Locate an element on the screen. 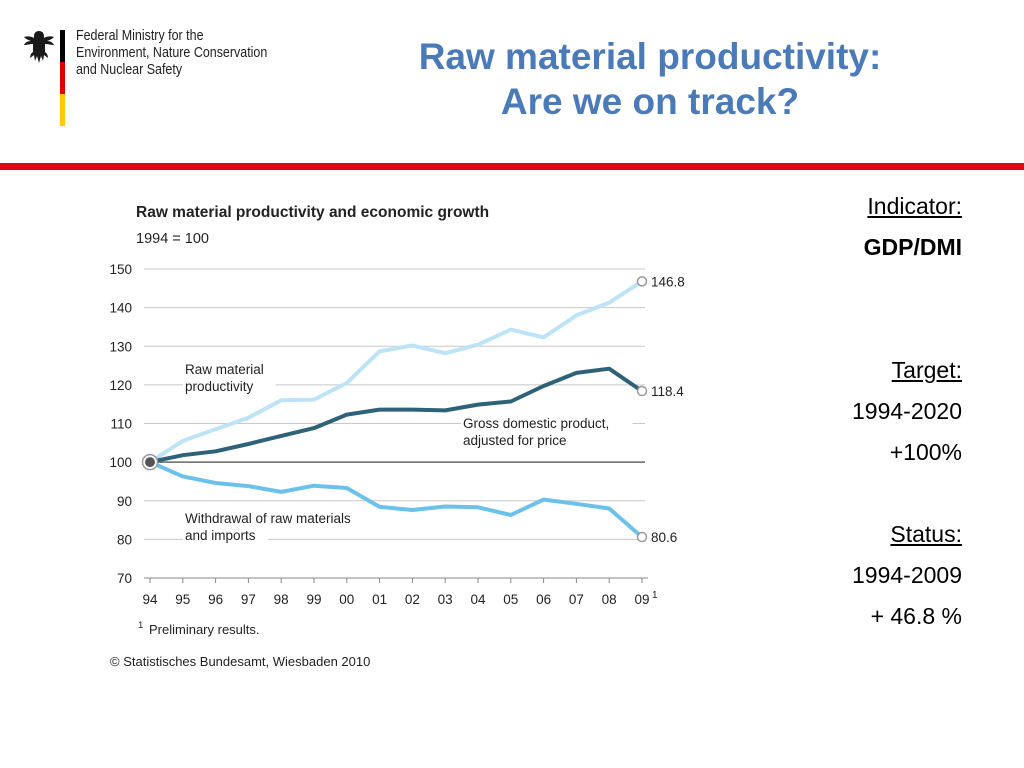  y-tick-label: 80 is located at coordinates (124, 539).